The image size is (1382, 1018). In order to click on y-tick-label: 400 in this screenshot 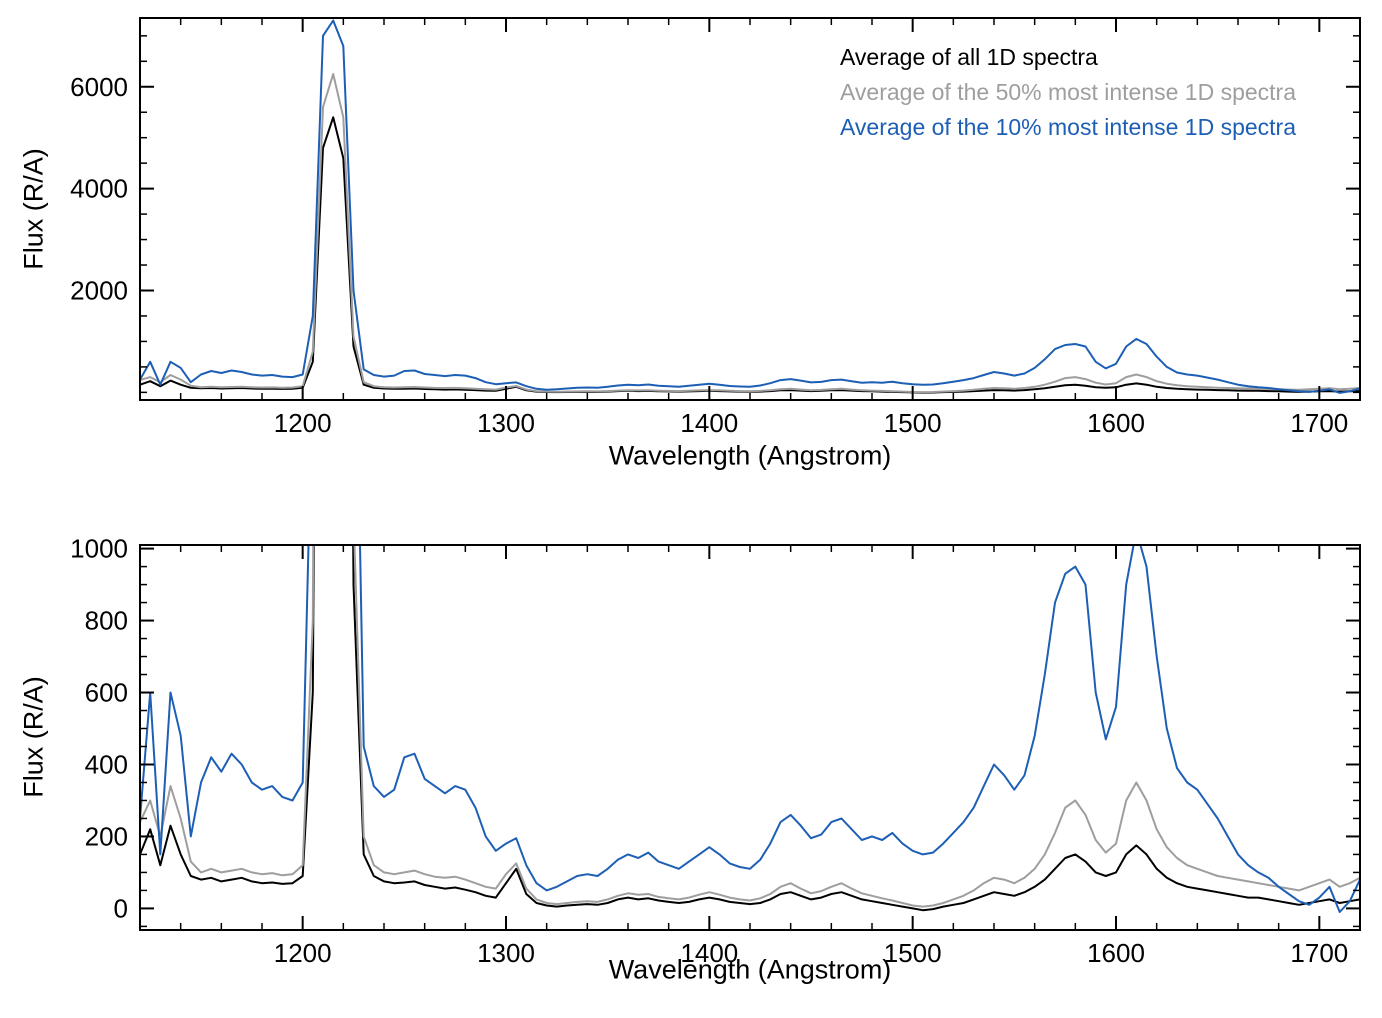, I will do `click(106, 764)`.